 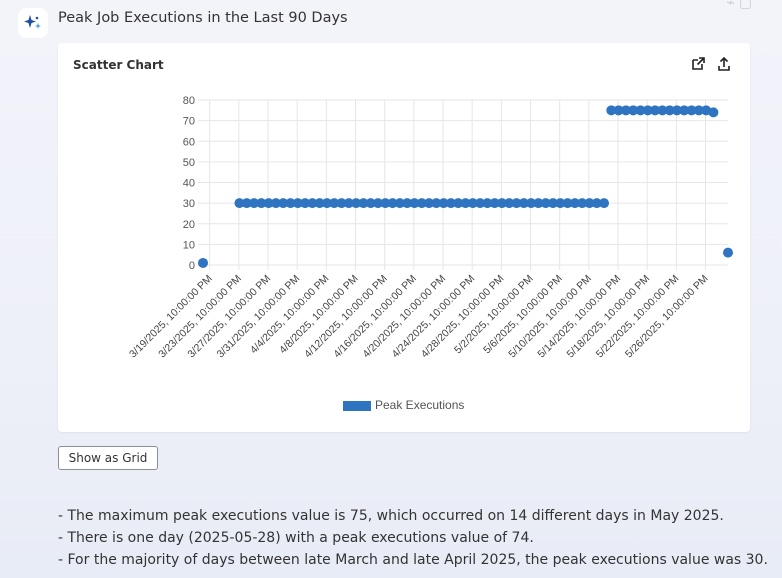 What do you see at coordinates (739, 5) in the screenshot?
I see `message-actions: ⌁ ▢` at bounding box center [739, 5].